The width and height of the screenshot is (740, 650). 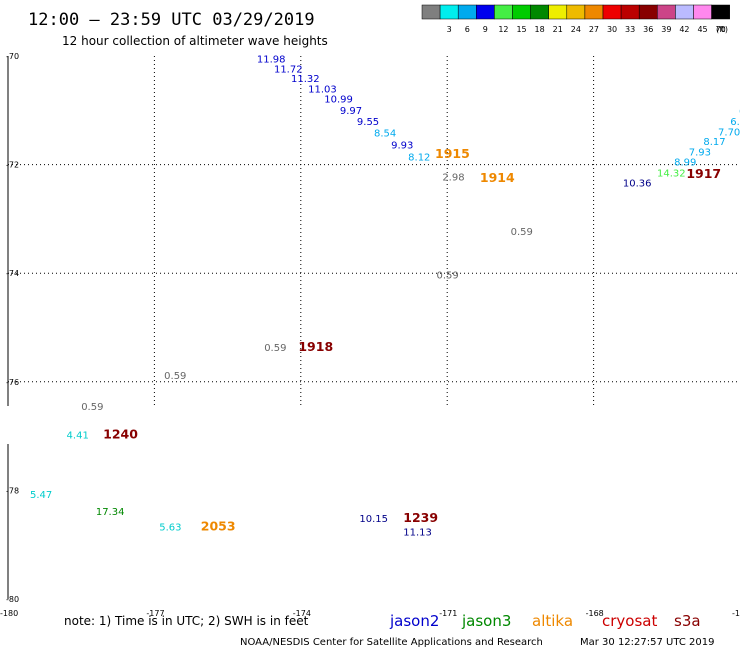 What do you see at coordinates (9, 613) in the screenshot?
I see `x-tick-label: -180` at bounding box center [9, 613].